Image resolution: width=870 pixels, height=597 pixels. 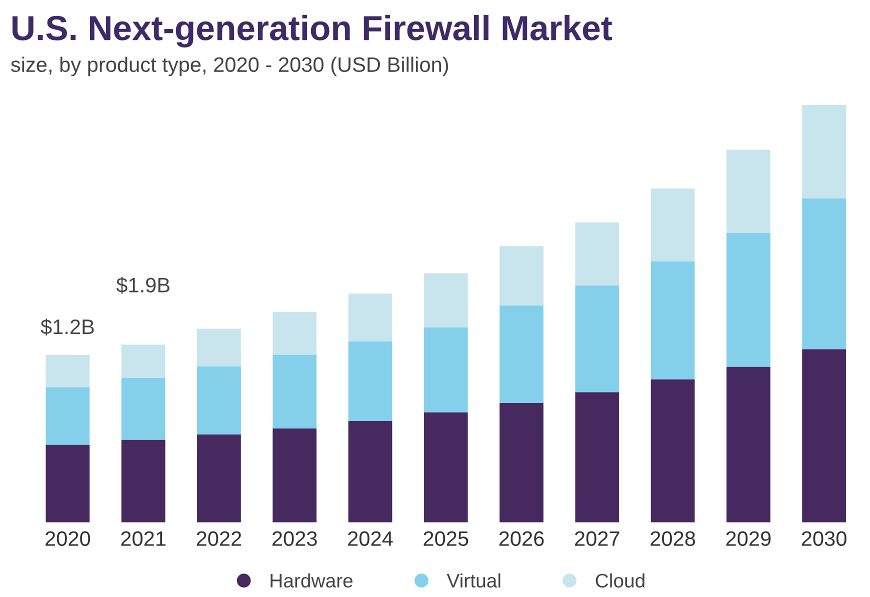 What do you see at coordinates (143, 285) in the screenshot?
I see `annotation: $1.9B` at bounding box center [143, 285].